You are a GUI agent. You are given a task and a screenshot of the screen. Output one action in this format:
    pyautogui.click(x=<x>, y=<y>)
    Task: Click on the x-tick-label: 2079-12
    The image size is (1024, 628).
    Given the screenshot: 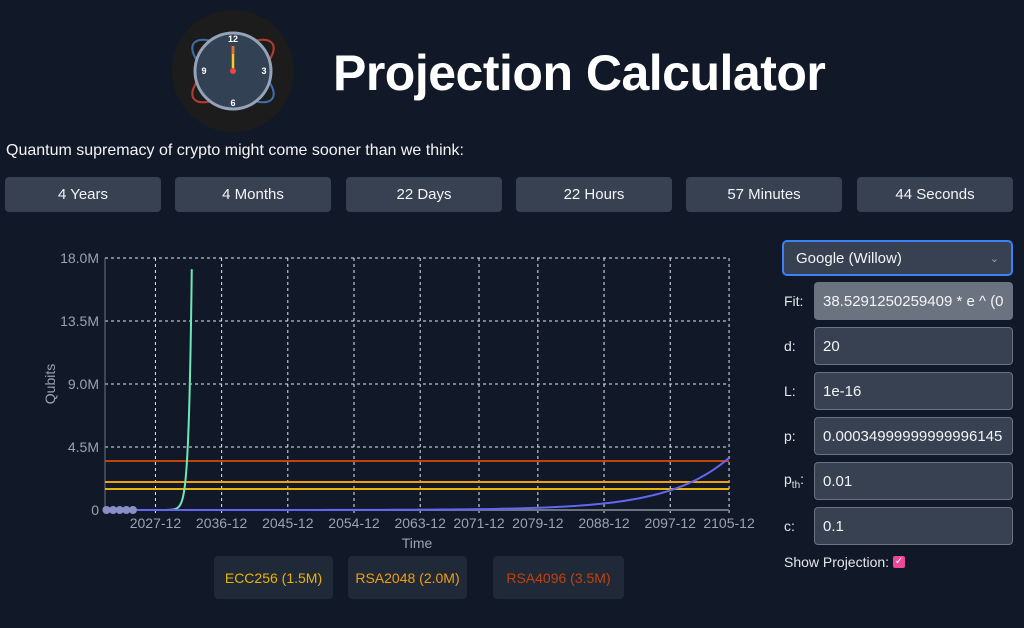 What is the action you would take?
    pyautogui.click(x=538, y=523)
    